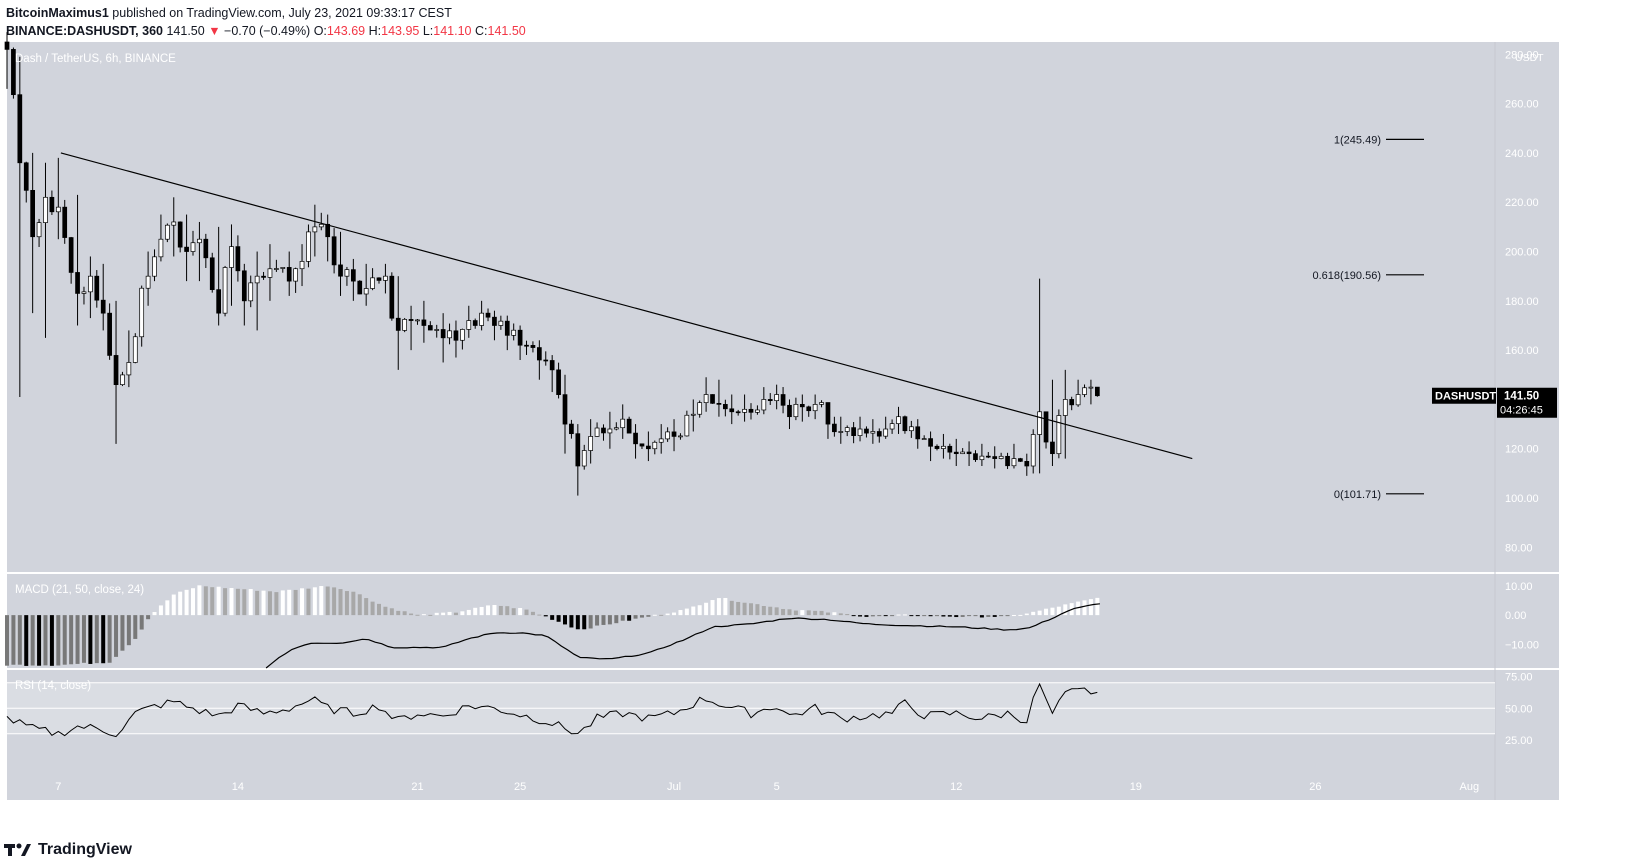  What do you see at coordinates (1470, 787) in the screenshot?
I see `time-axis-tick: Aug` at bounding box center [1470, 787].